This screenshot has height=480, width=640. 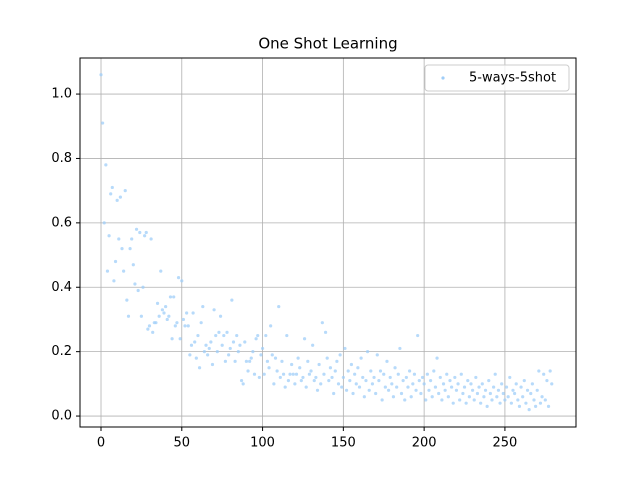 I want to click on y-tick-label: 0.2, so click(x=61, y=351).